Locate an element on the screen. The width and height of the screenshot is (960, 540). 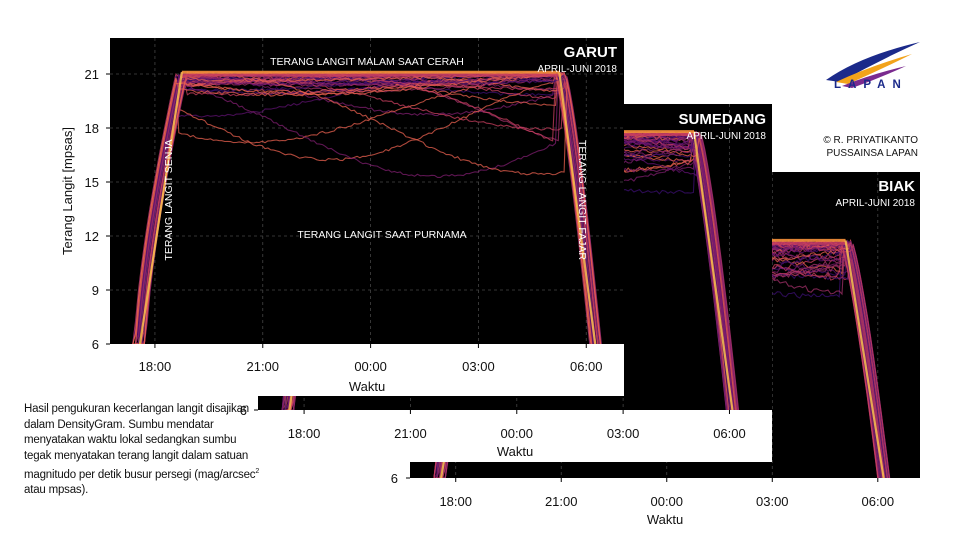
annotation-dawn: TERANG LANGIT FAJAR is located at coordinates (582, 200).